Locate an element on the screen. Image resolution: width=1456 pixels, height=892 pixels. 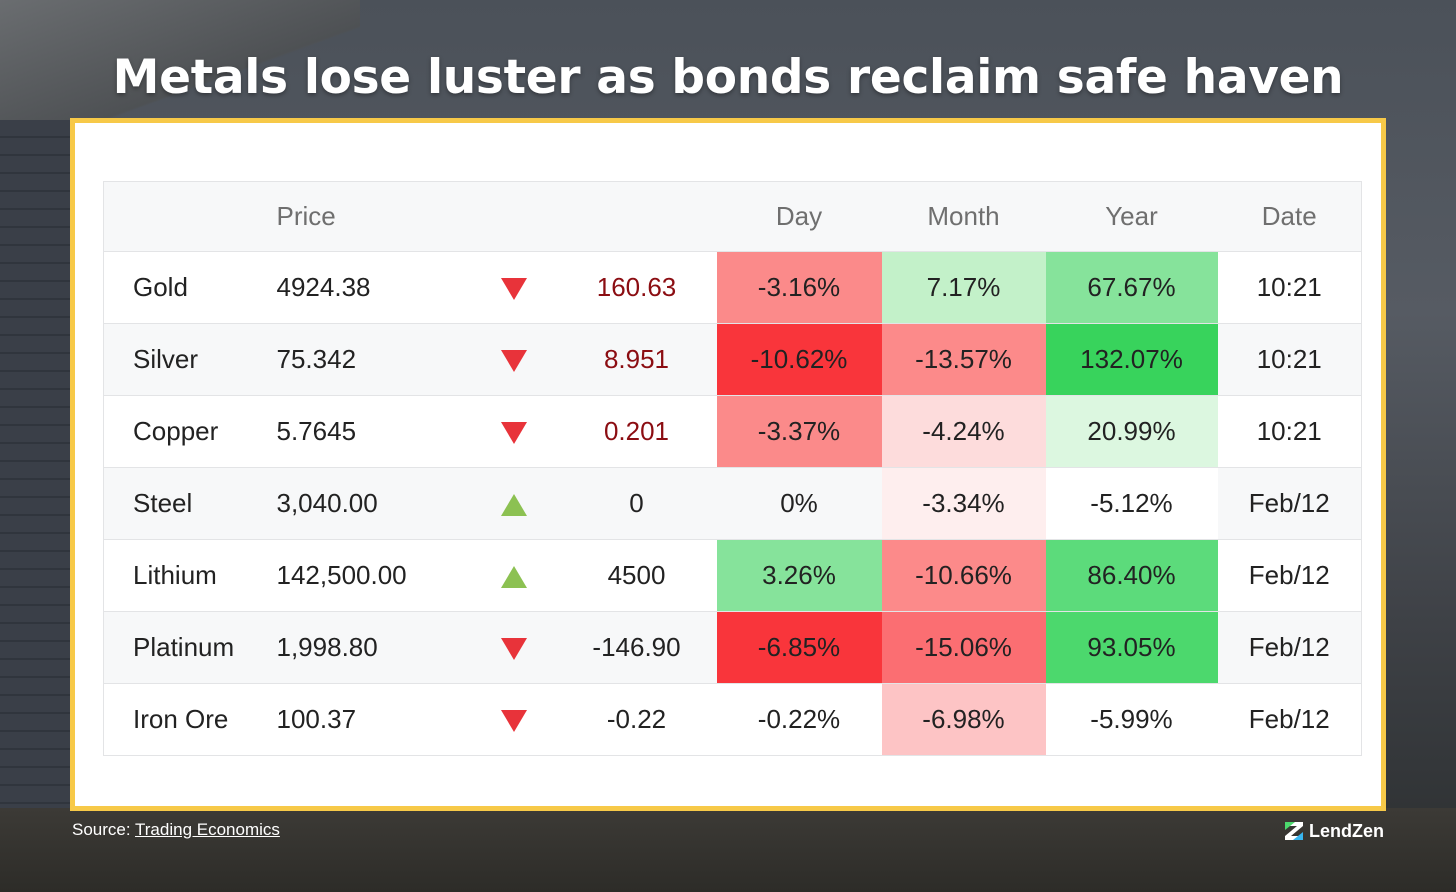
day-change: -0.22% is located at coordinates (799, 719).